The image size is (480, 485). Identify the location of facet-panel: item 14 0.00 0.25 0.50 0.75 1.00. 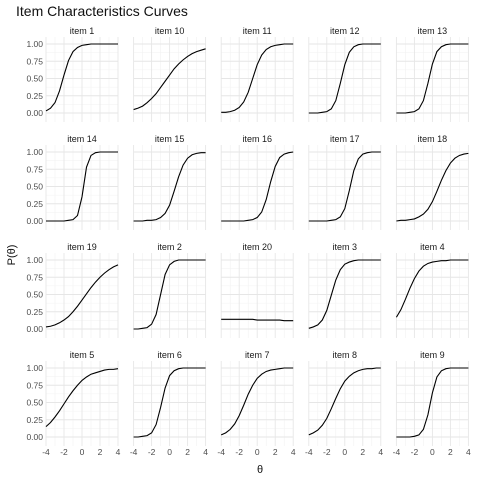
(72, 182).